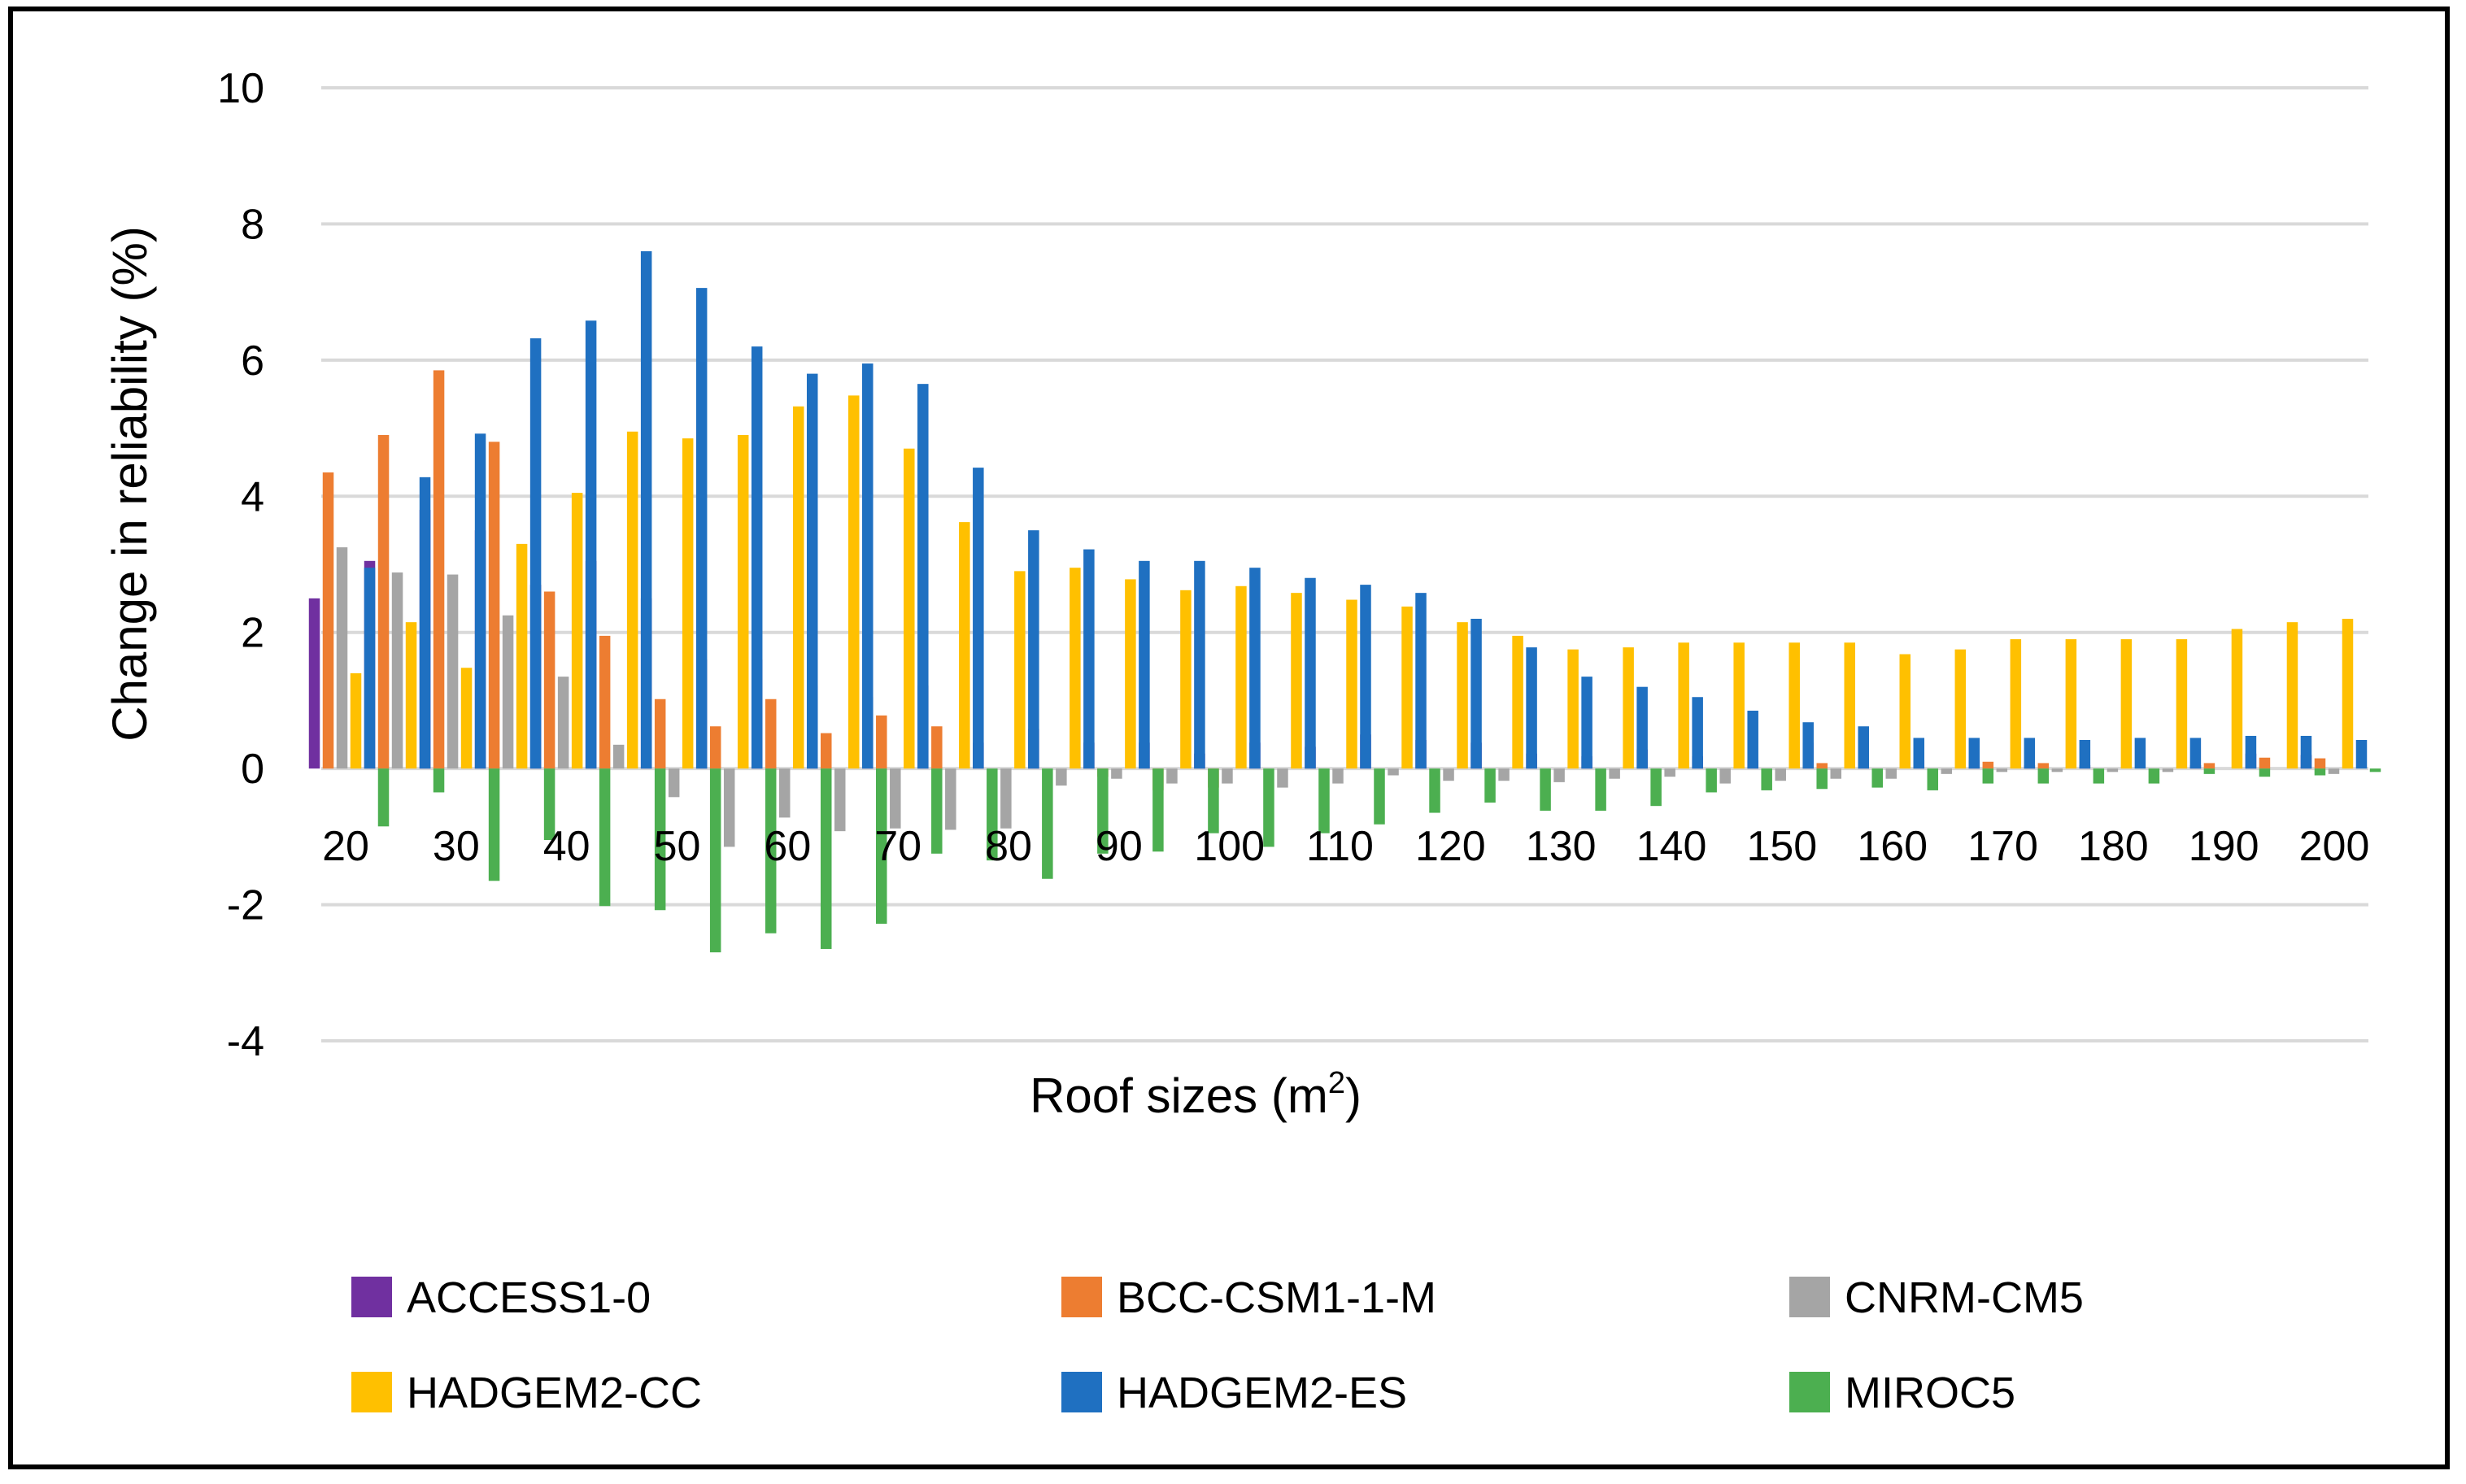 The image size is (2466, 1484). I want to click on y-tick-label: 4, so click(252, 496).